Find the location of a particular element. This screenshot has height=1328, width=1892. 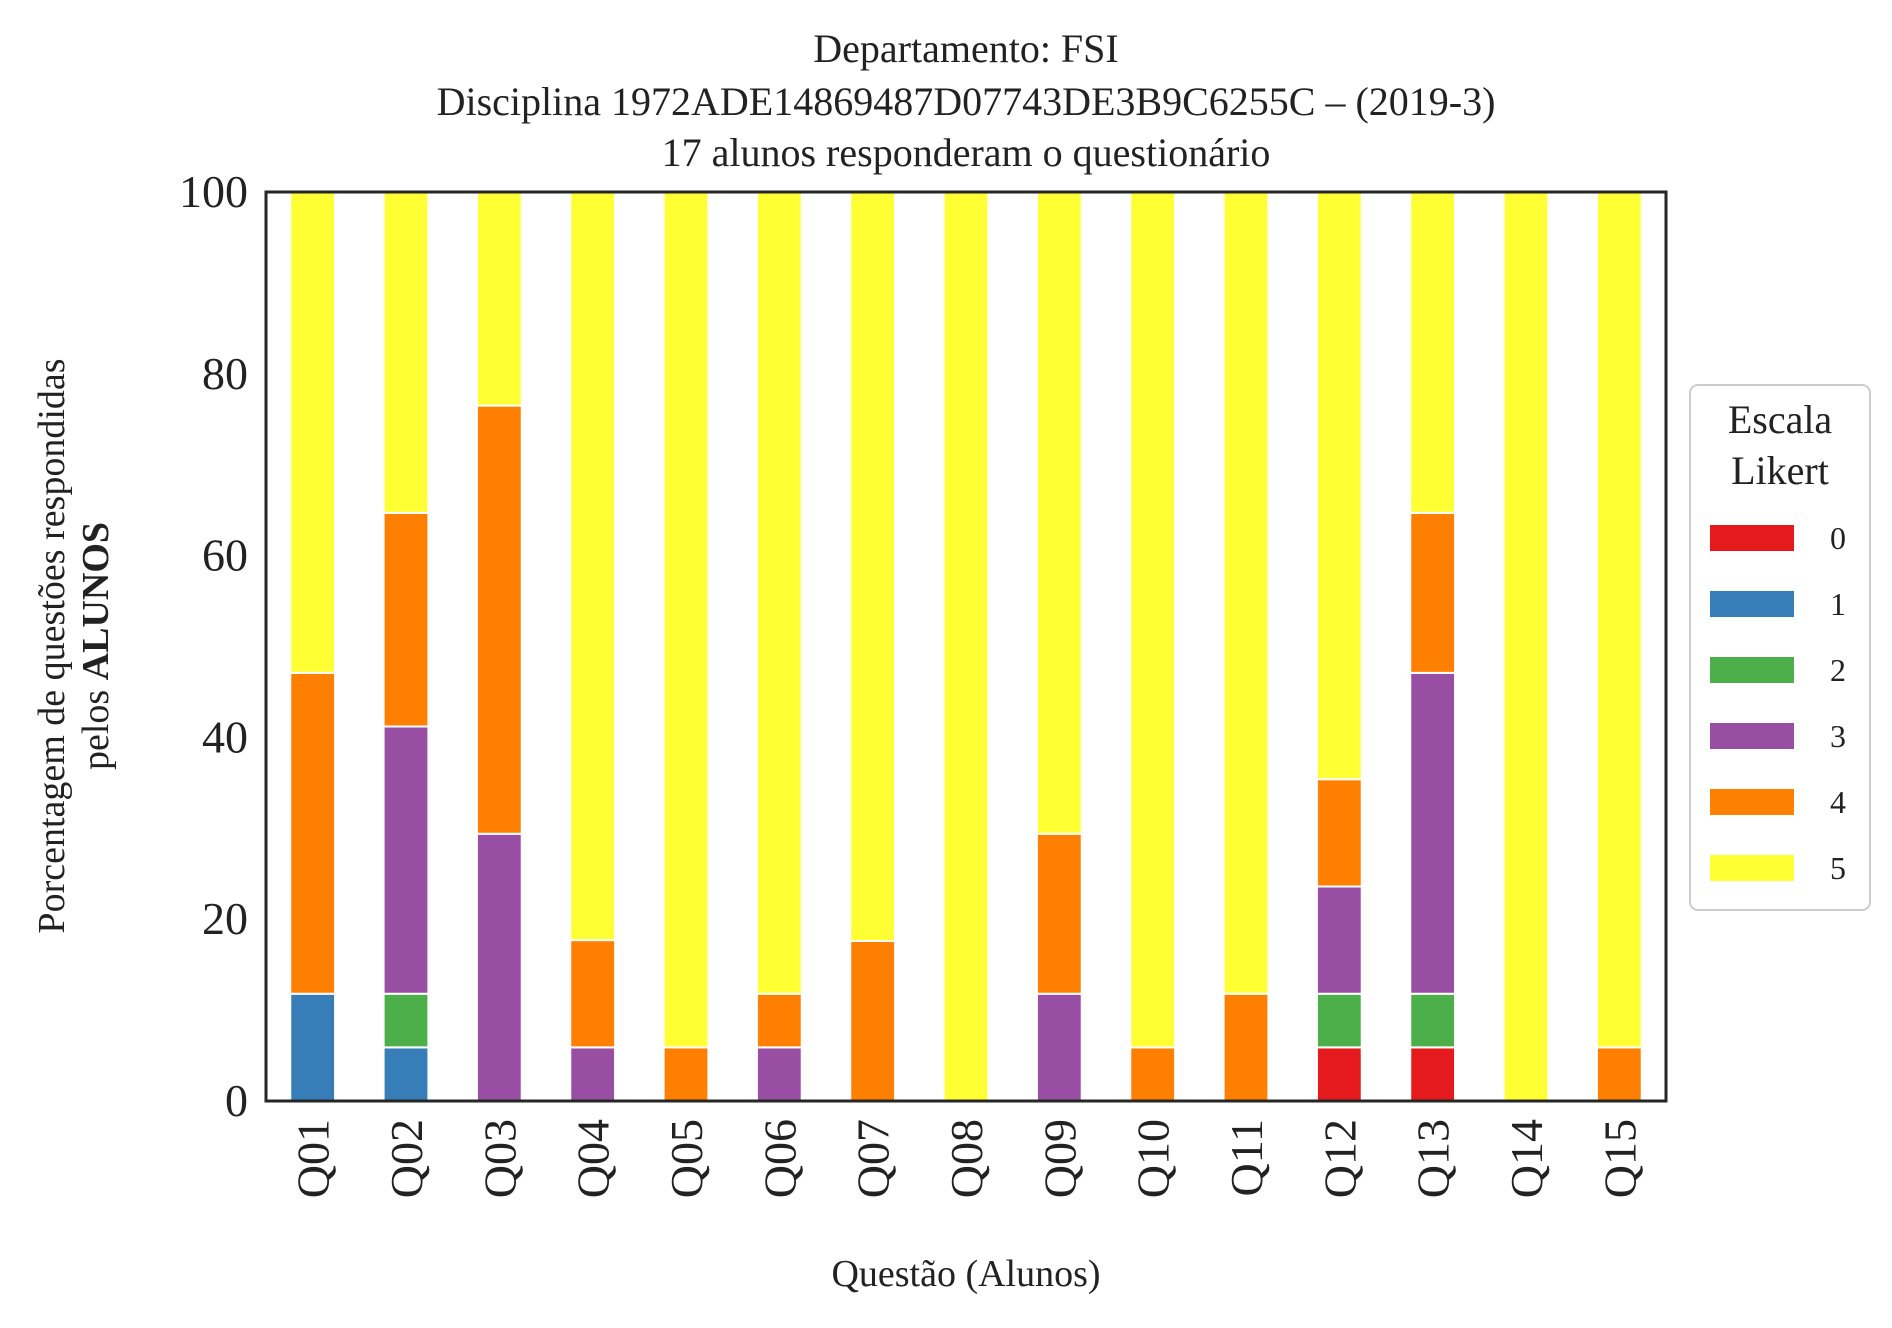

x-tick-label: Q04 is located at coordinates (593, 1158).